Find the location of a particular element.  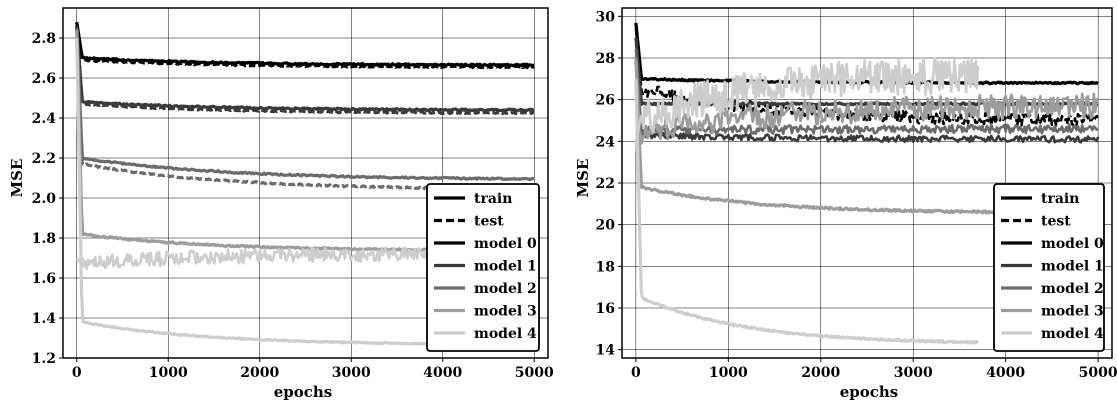

y-tick-label: 14 is located at coordinates (606, 351).